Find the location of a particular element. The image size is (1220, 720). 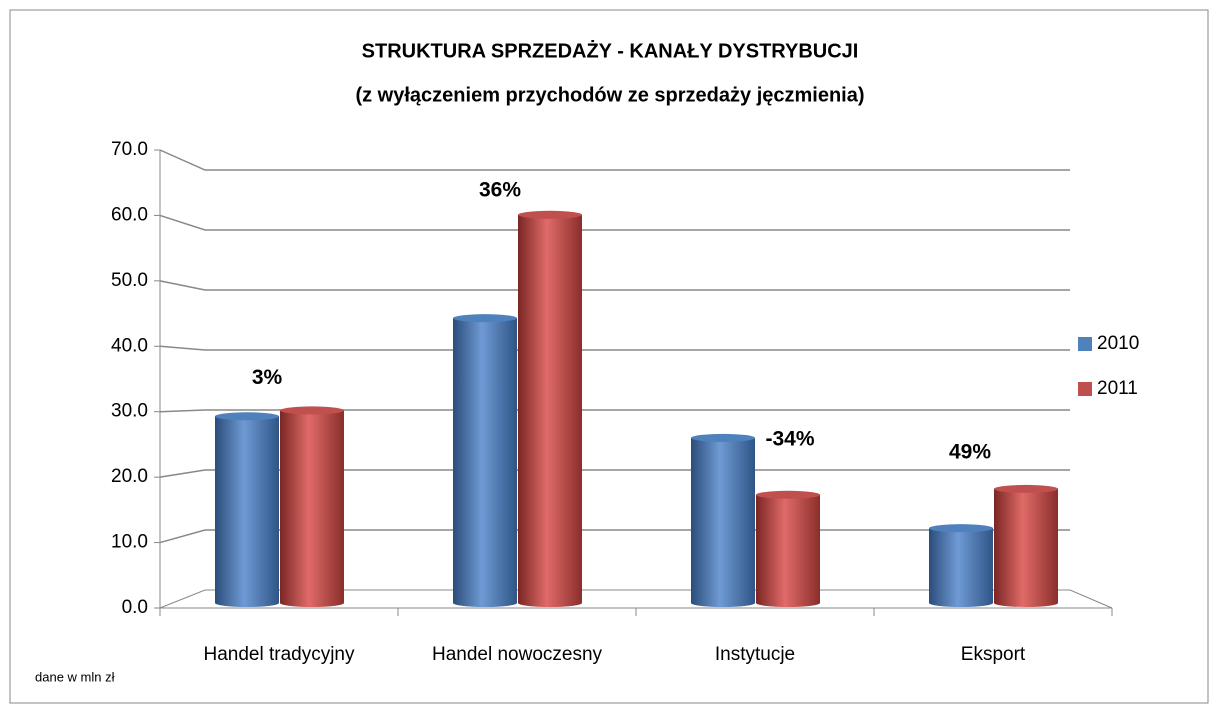

annotation: 36% is located at coordinates (500, 189).